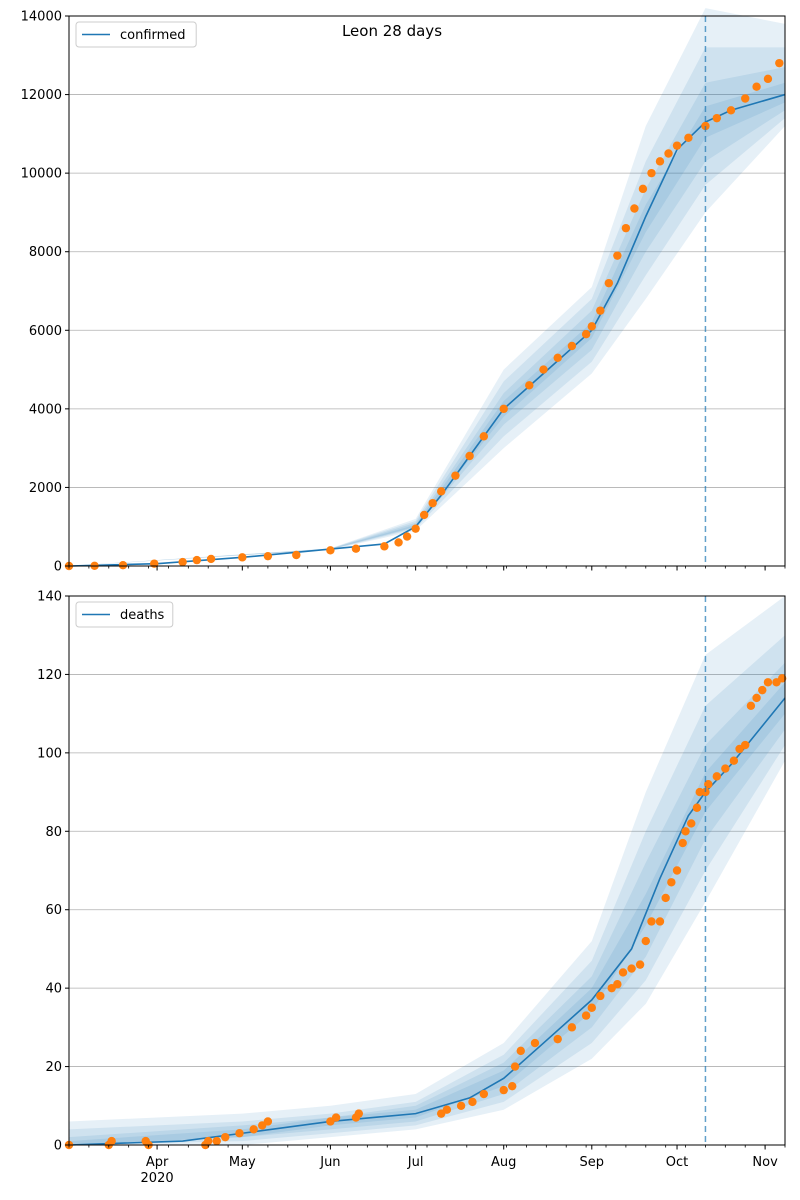 The height and width of the screenshot is (1200, 800). Describe the element at coordinates (53, 910) in the screenshot. I see `y-tick-label: 60` at that location.